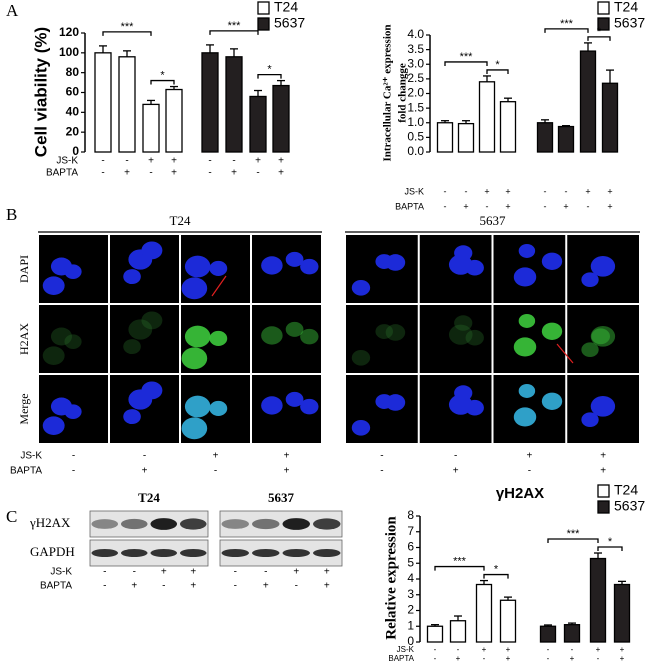  Describe the element at coordinates (493, 220) in the screenshot. I see `group-label: 5637` at that location.